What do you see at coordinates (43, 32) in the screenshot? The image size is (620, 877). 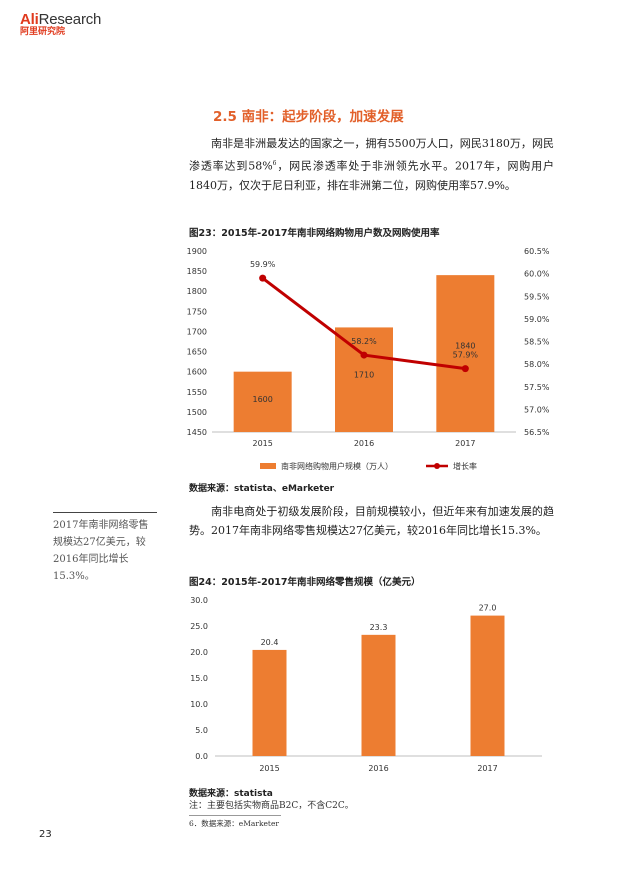 I see `logo-cn: 阿里研究院` at bounding box center [43, 32].